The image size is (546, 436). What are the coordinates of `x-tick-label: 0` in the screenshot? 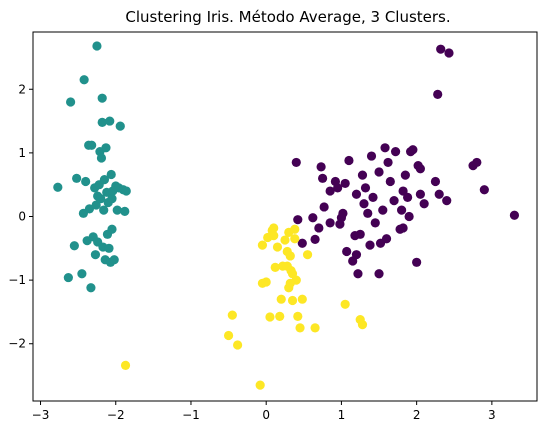 It's located at (266, 415).